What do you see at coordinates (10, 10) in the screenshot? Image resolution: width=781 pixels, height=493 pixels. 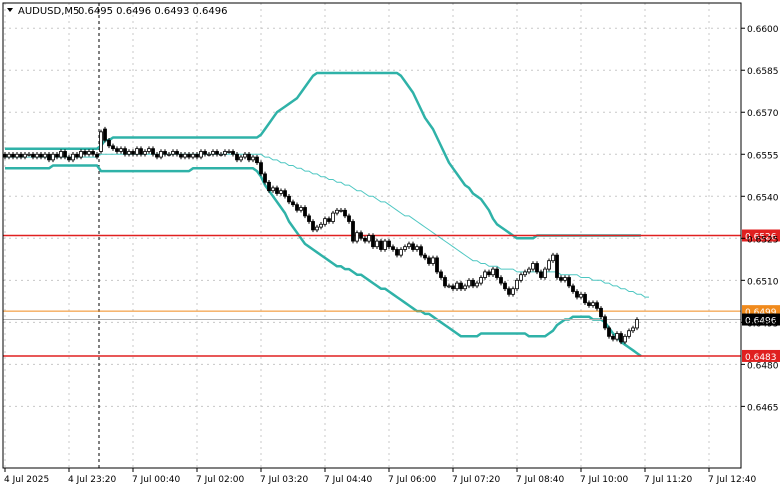 I see `dropdown-triangle-icon` at bounding box center [10, 10].